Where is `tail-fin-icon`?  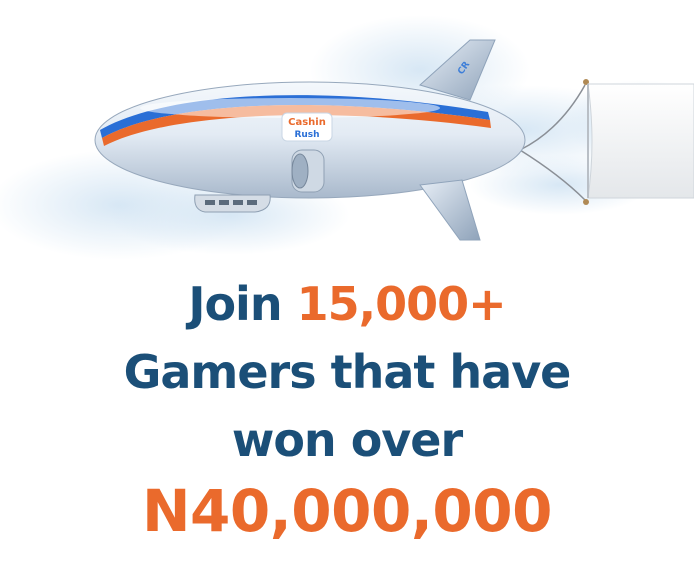 tail-fin-icon is located at coordinates (457, 70).